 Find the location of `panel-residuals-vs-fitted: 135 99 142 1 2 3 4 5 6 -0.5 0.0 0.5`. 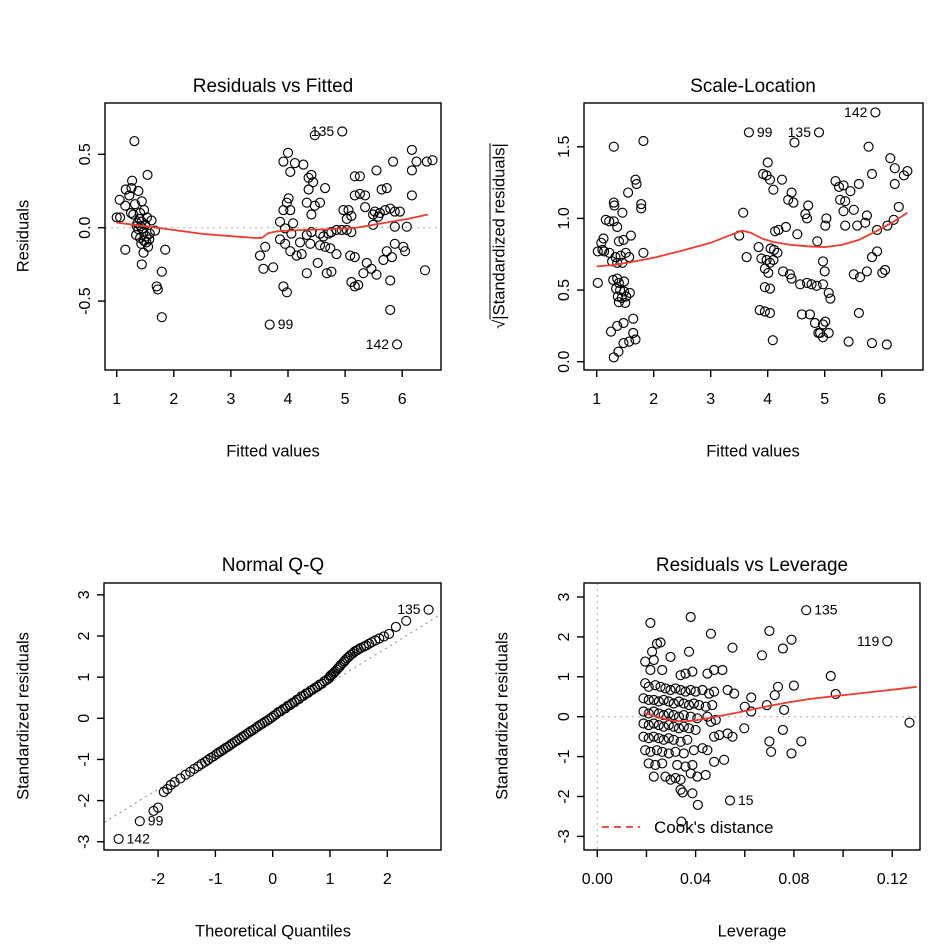

panel-residuals-vs-fitted: 135 99 142 1 2 3 4 5 6 -0.5 0.0 0.5 is located at coordinates (259, 255).